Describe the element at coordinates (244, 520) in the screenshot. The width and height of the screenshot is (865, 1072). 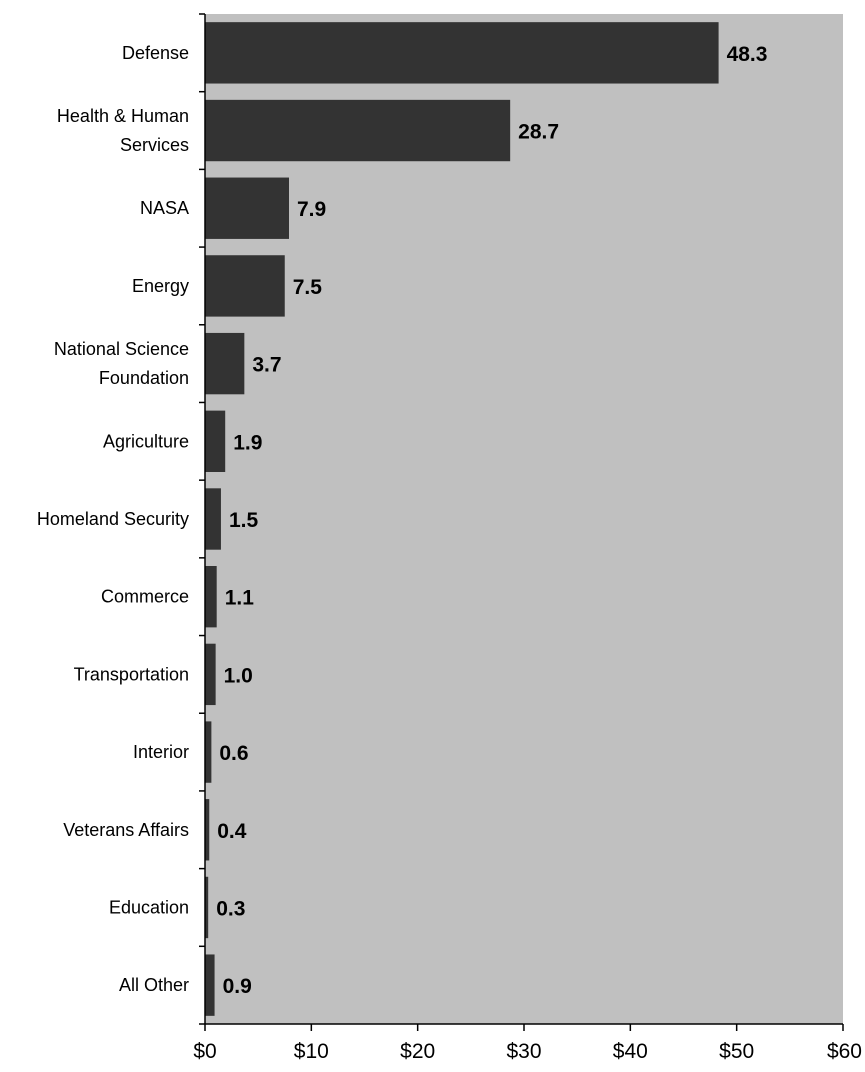
I see `value-label: 1.5` at that location.